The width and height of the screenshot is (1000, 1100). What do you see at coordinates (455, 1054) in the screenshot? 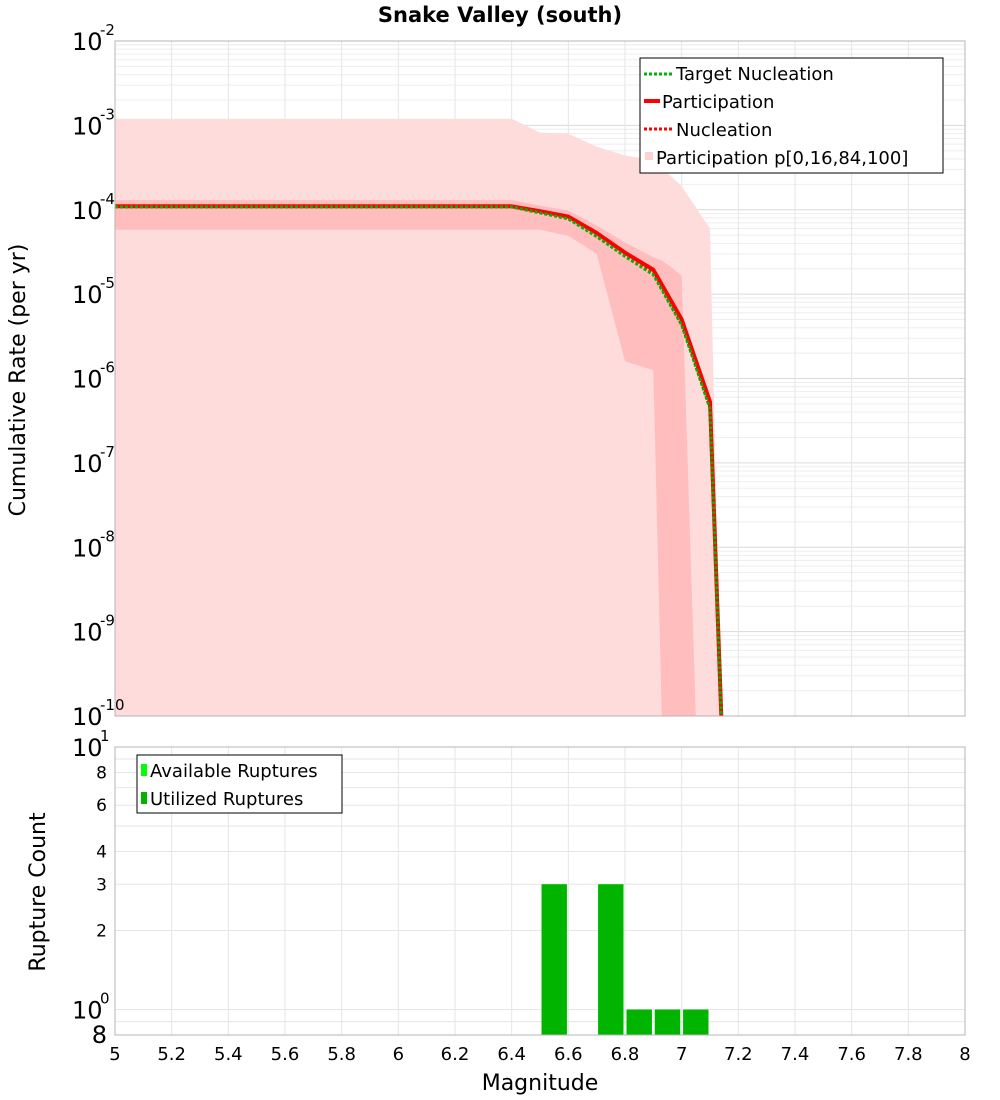
I see `x-tick-label: 6.2` at bounding box center [455, 1054].